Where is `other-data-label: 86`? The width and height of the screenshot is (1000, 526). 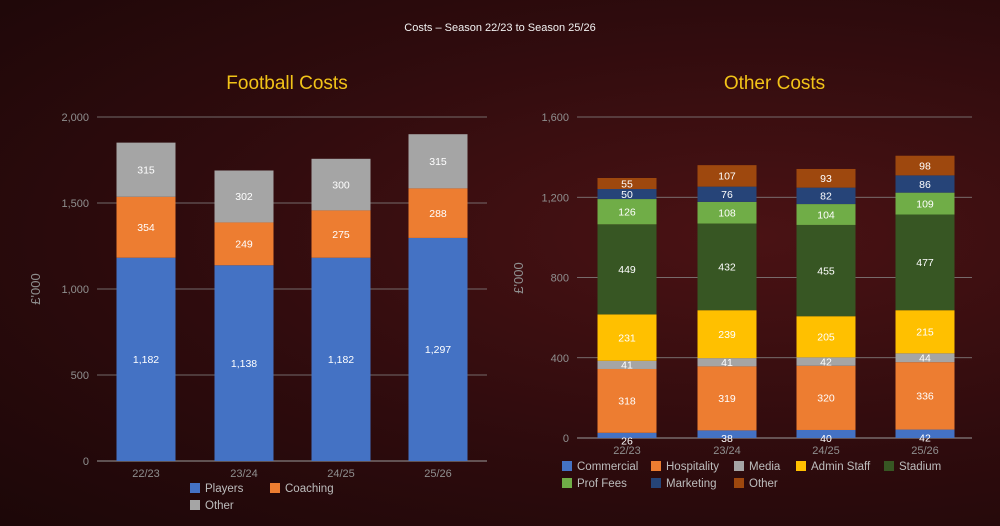
other-data-label: 86 is located at coordinates (925, 185).